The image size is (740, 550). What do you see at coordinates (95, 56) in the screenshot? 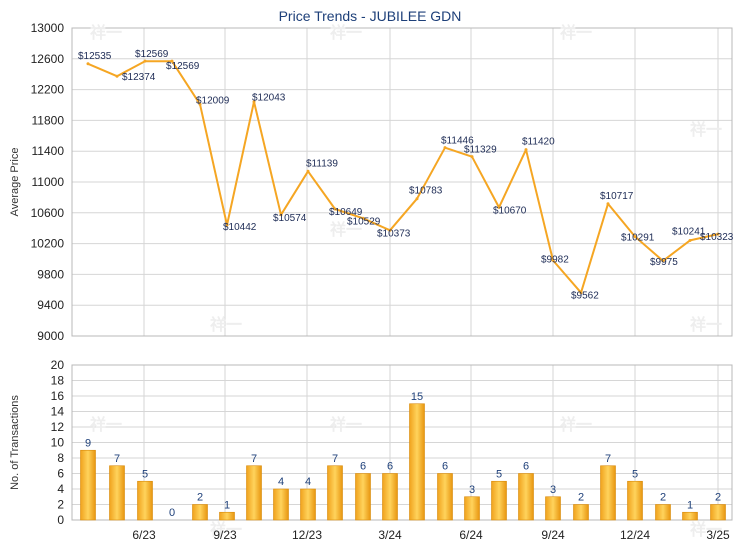
I see `price-data-label: $12535` at bounding box center [95, 56].